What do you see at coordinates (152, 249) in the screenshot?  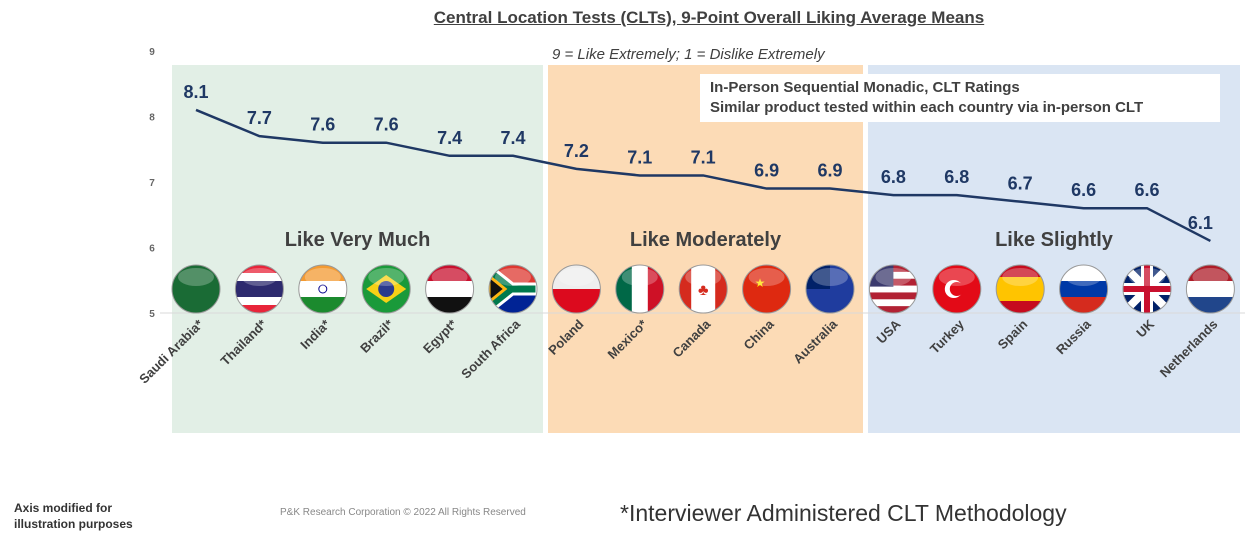 I see `y-tick-label: 6` at bounding box center [152, 249].